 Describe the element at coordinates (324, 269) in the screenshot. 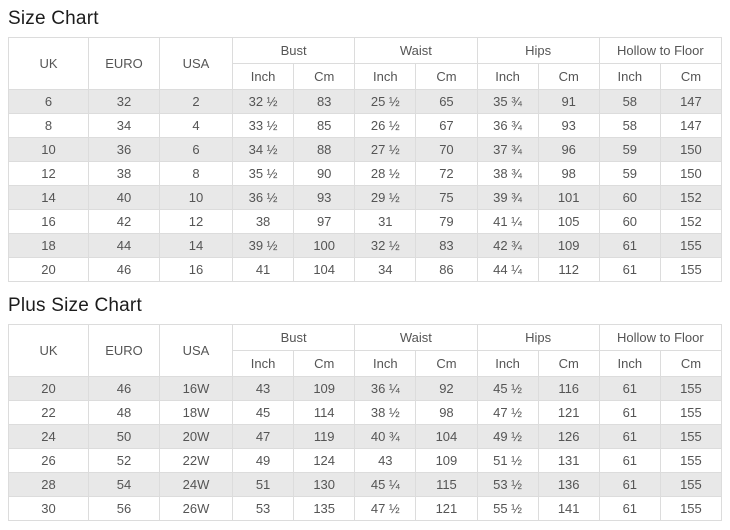

I see `table-cell: 104` at that location.